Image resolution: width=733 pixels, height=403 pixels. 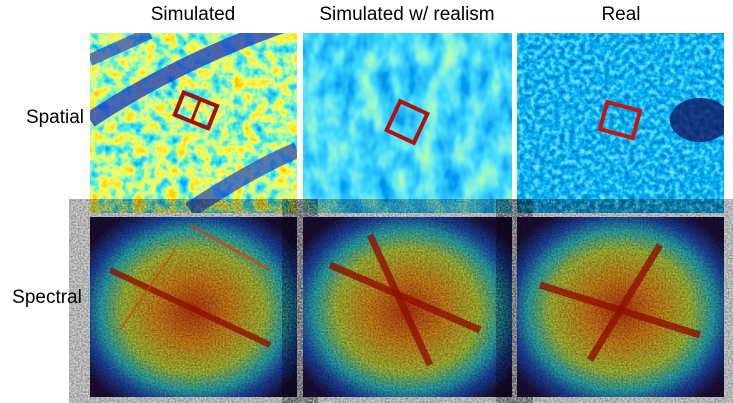 What do you see at coordinates (620, 123) in the screenshot?
I see `spatial-real-image` at bounding box center [620, 123].